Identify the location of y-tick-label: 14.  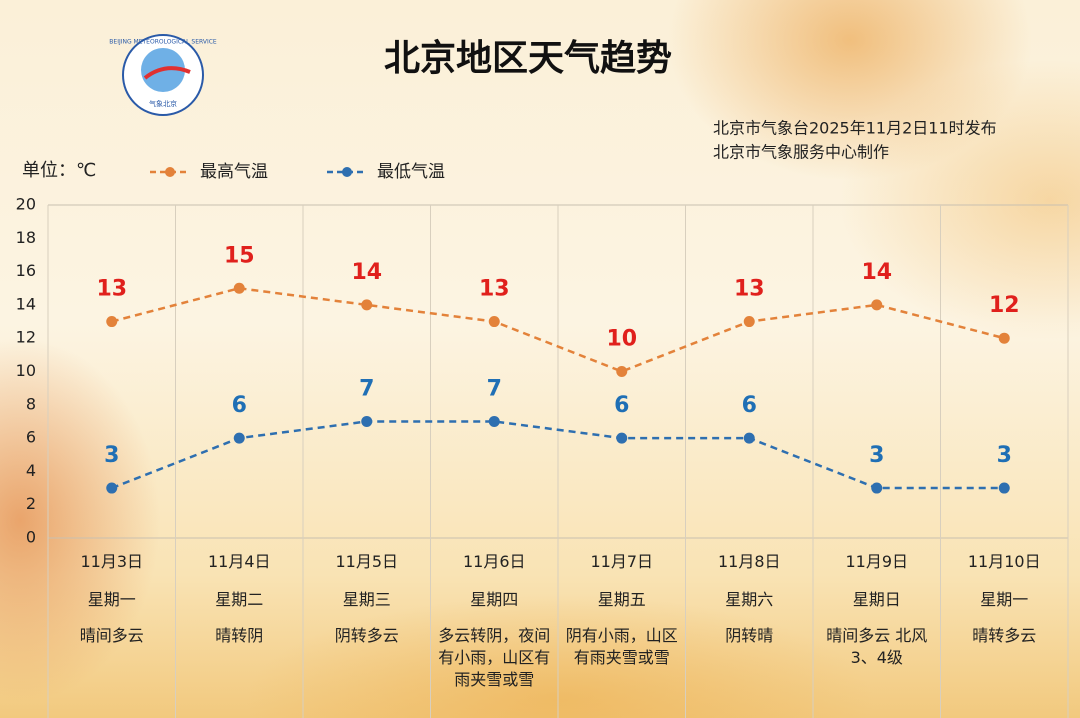
(26, 303).